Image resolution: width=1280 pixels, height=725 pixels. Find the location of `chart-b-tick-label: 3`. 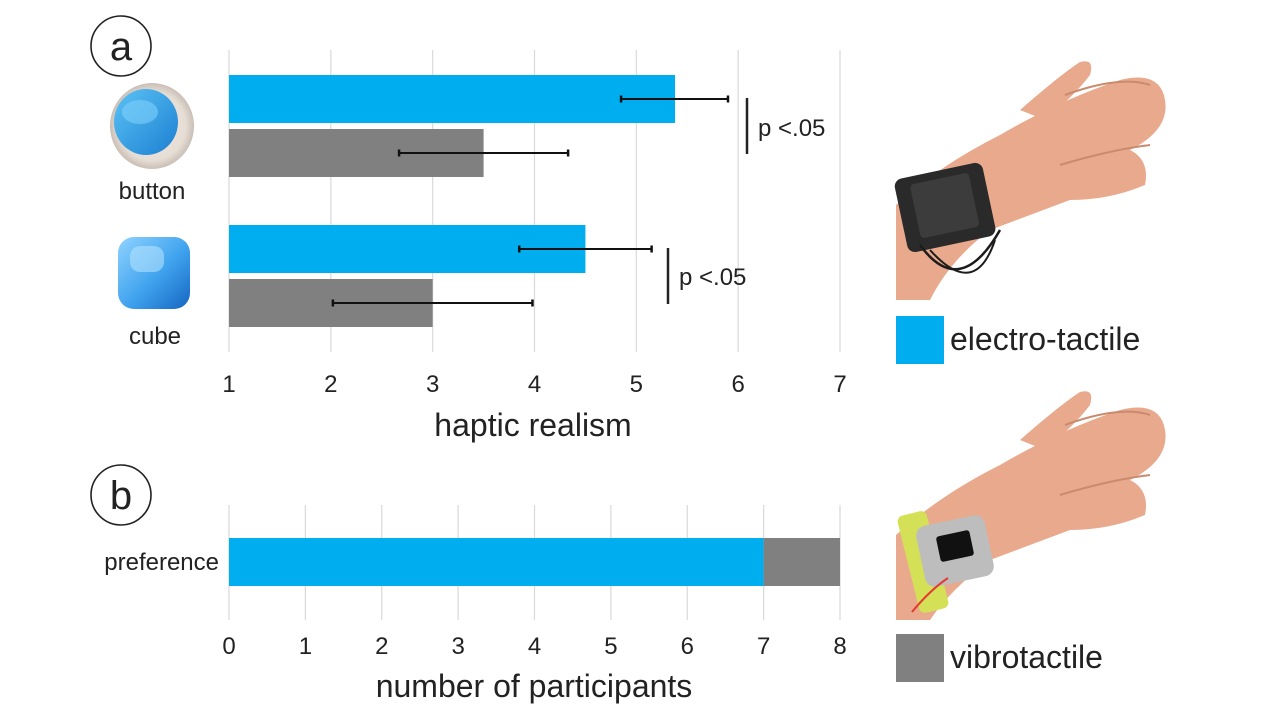

chart-b-tick-label: 3 is located at coordinates (457, 646).